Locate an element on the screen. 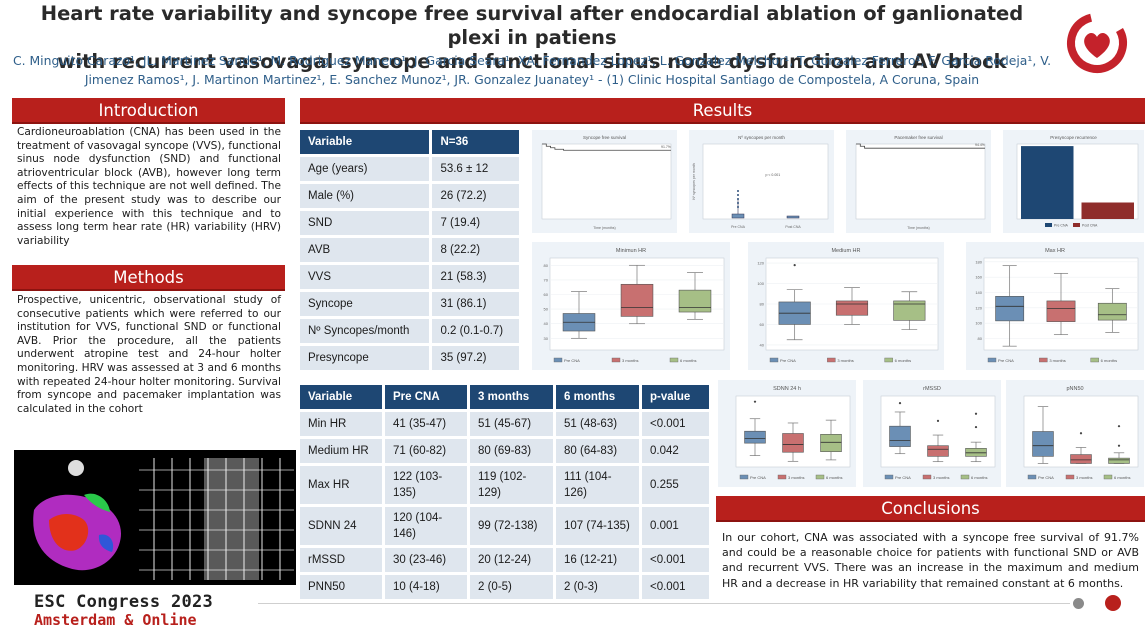  table-row: AVB 8 (22.2) is located at coordinates (409, 250).